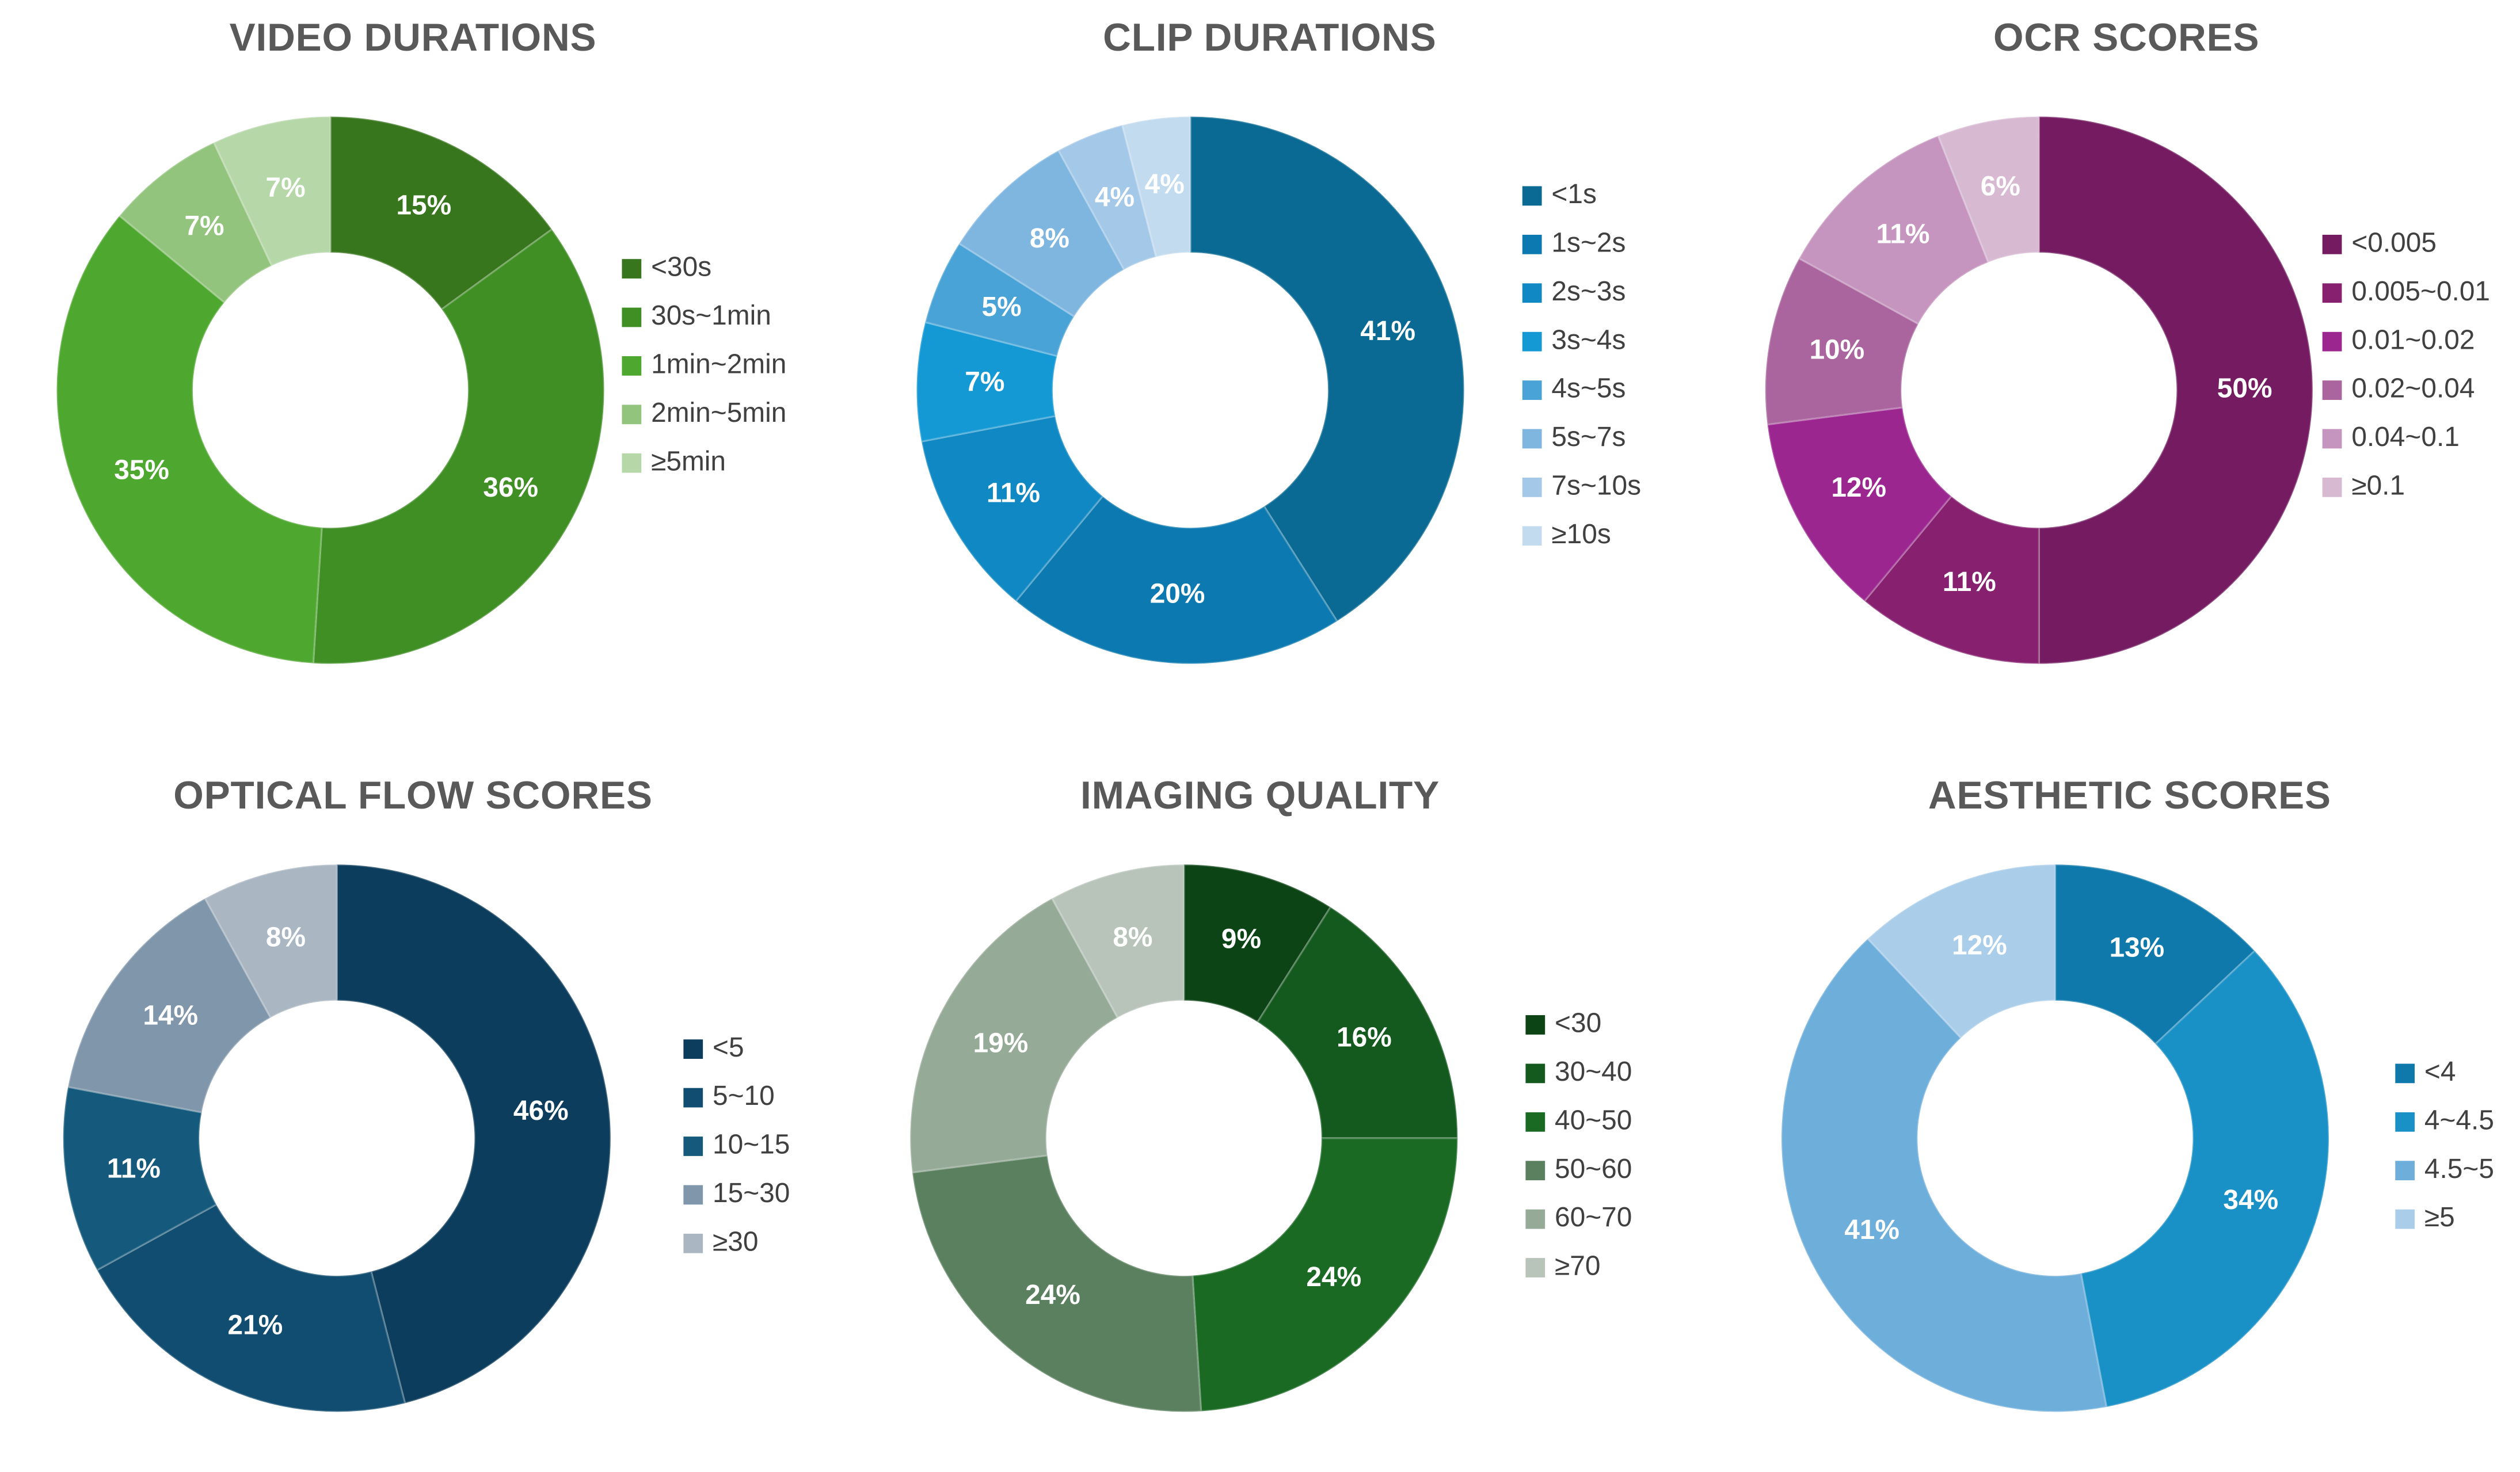 The width and height of the screenshot is (2520, 1472). What do you see at coordinates (2394, 242) in the screenshot?
I see `legend-label: <0.005` at bounding box center [2394, 242].